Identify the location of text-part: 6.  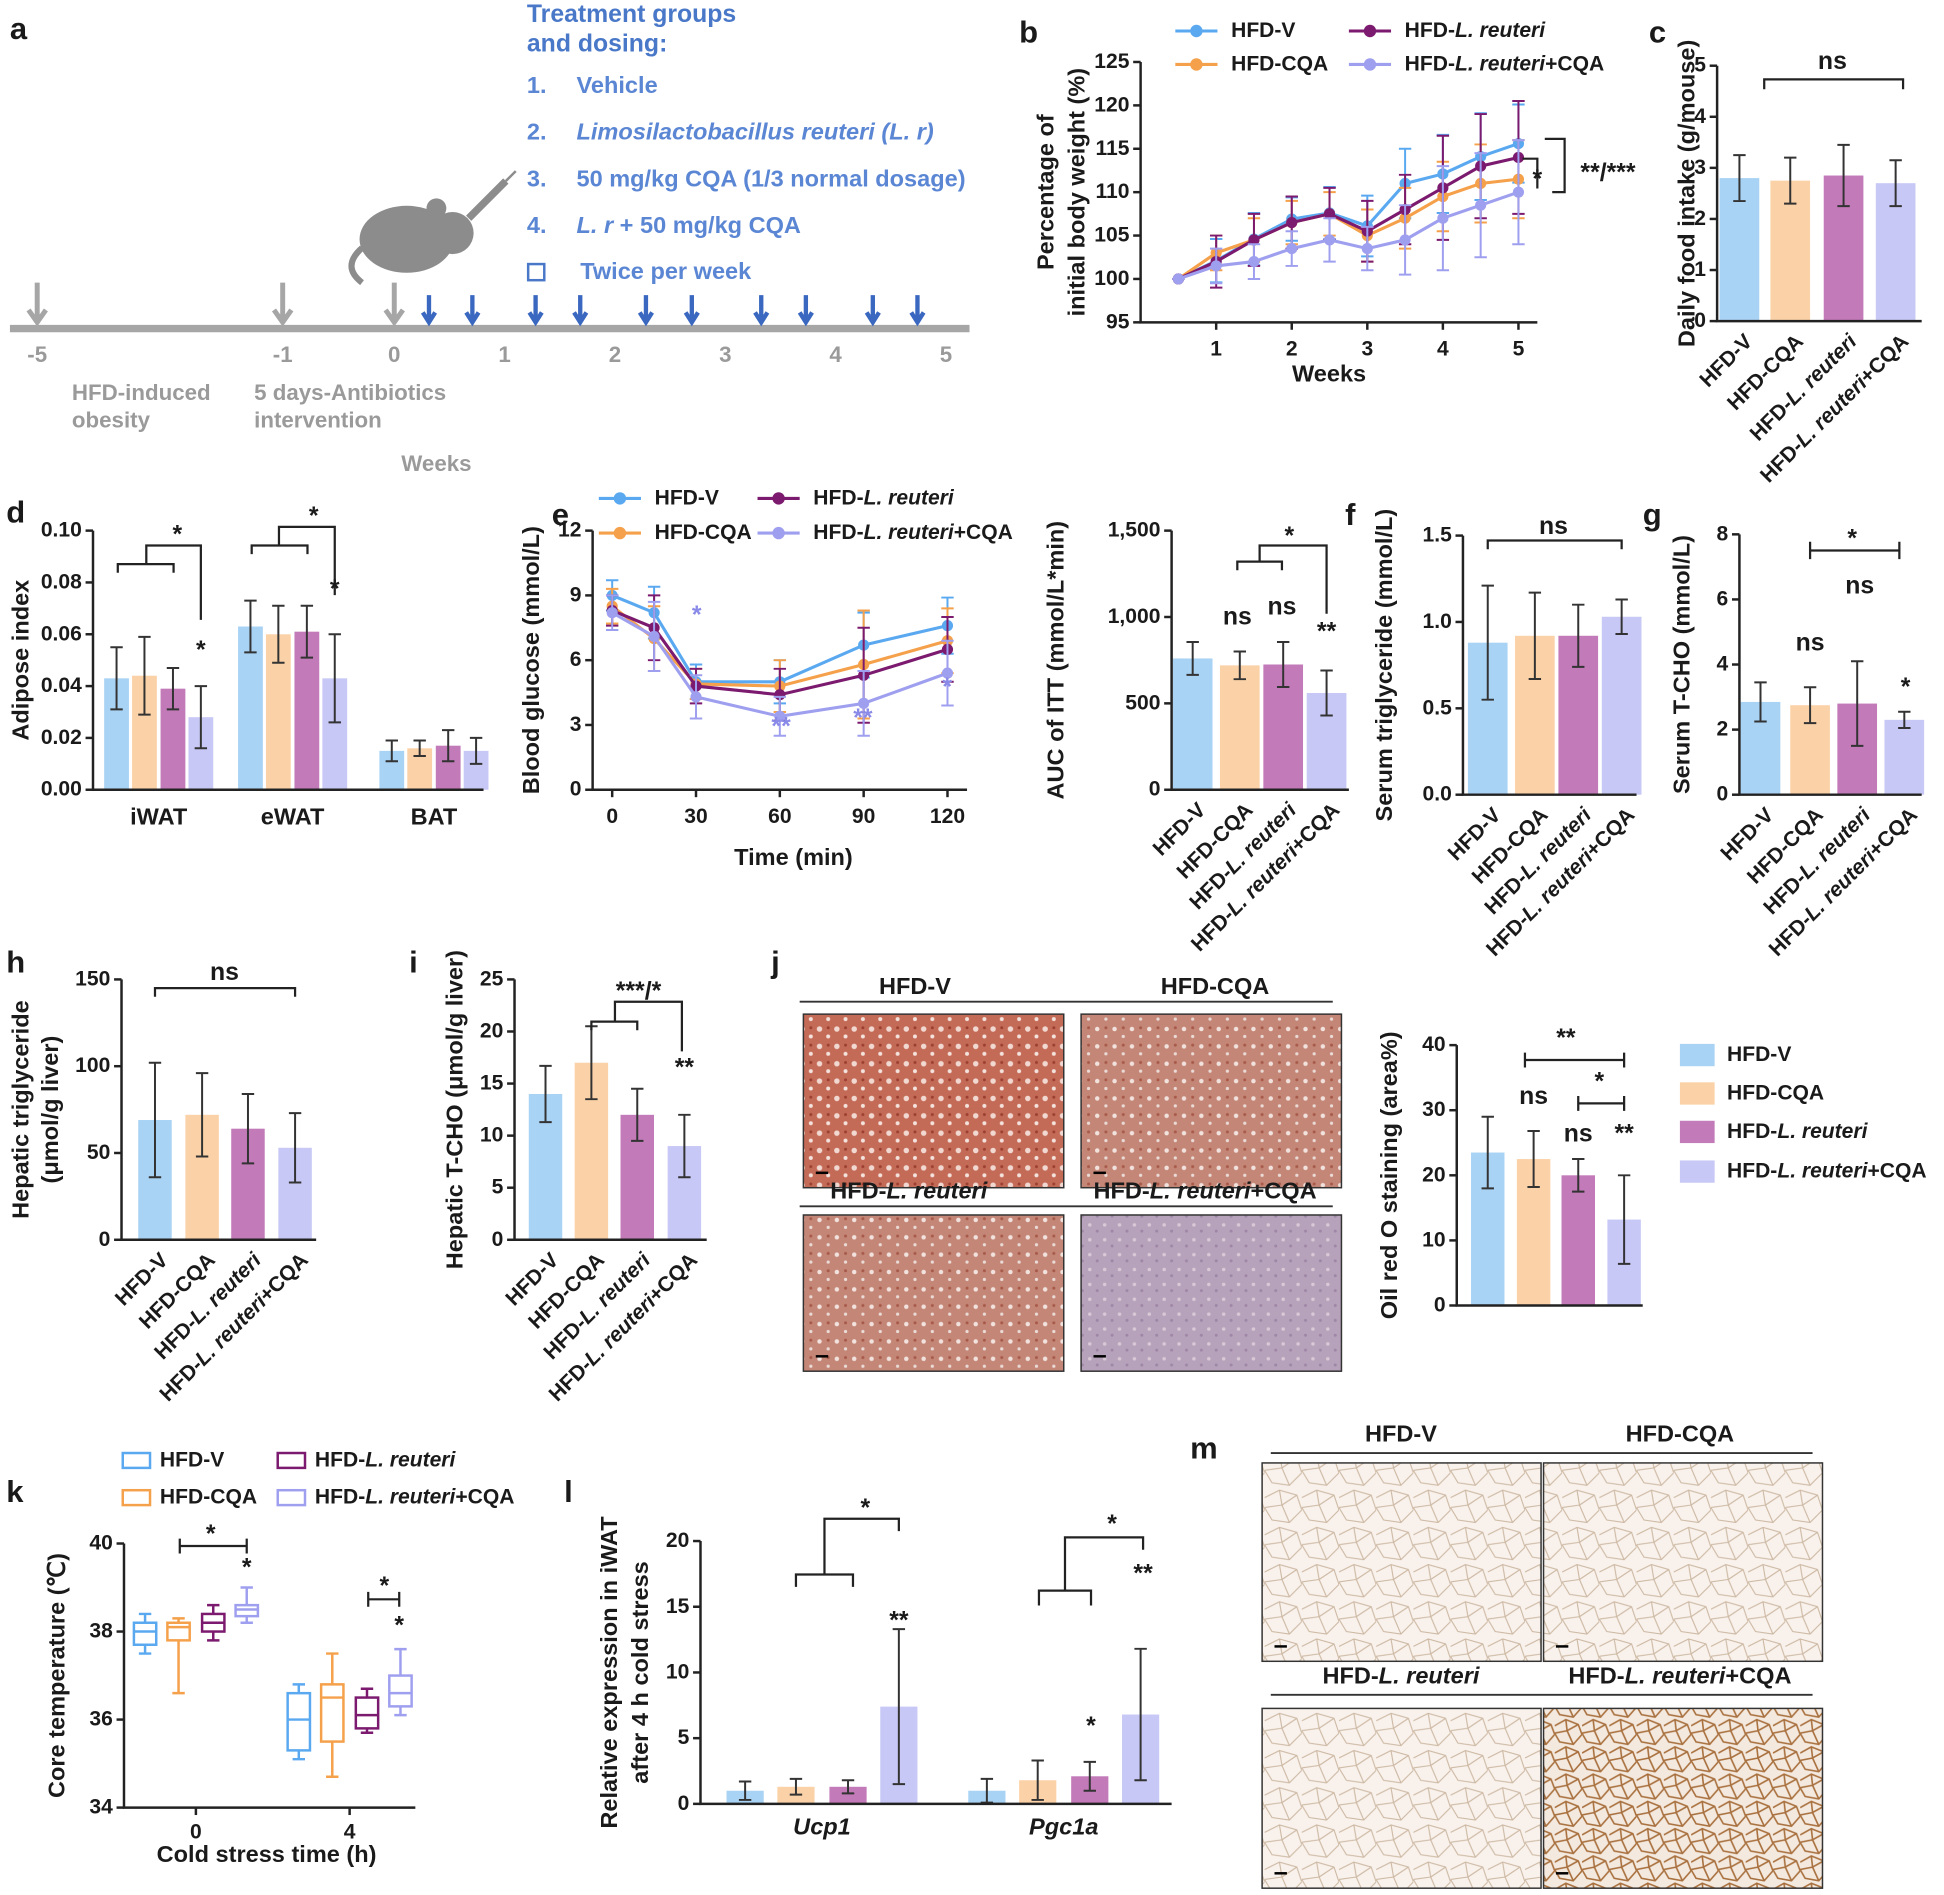
(576, 659).